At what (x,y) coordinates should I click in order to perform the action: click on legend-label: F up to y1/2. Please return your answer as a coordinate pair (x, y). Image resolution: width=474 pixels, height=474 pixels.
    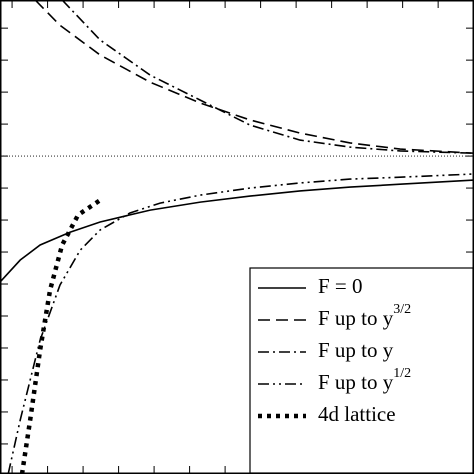
    Looking at the image, I should click on (364, 380).